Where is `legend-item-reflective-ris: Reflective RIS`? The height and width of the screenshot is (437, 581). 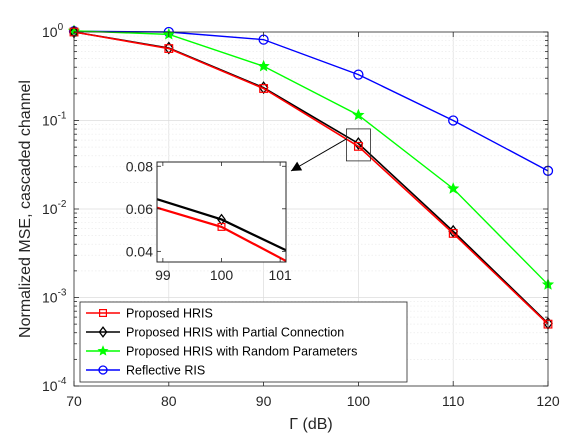 legend-item-reflective-ris: Reflective RIS is located at coordinates (145, 371).